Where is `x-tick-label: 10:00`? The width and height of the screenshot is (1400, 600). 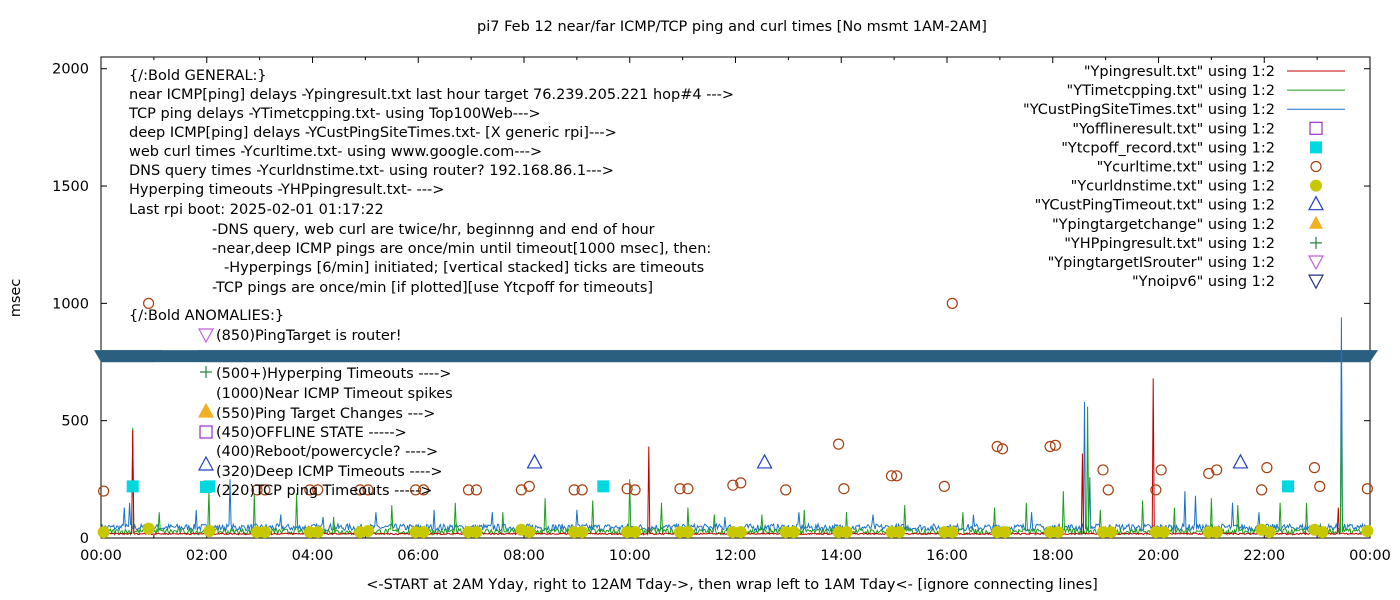 x-tick-label: 10:00 is located at coordinates (630, 556).